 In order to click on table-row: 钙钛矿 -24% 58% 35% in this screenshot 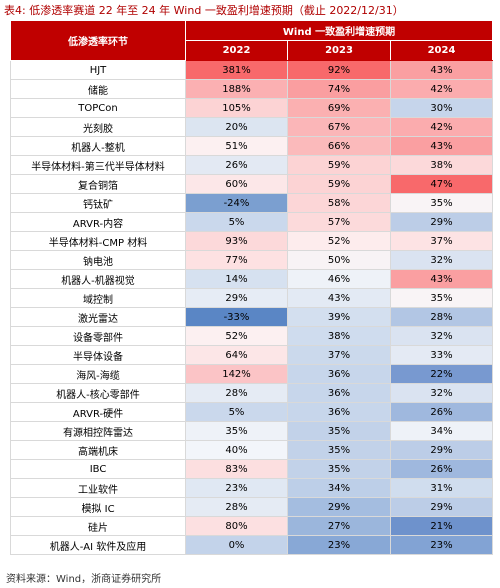, I will do `click(252, 203)`.